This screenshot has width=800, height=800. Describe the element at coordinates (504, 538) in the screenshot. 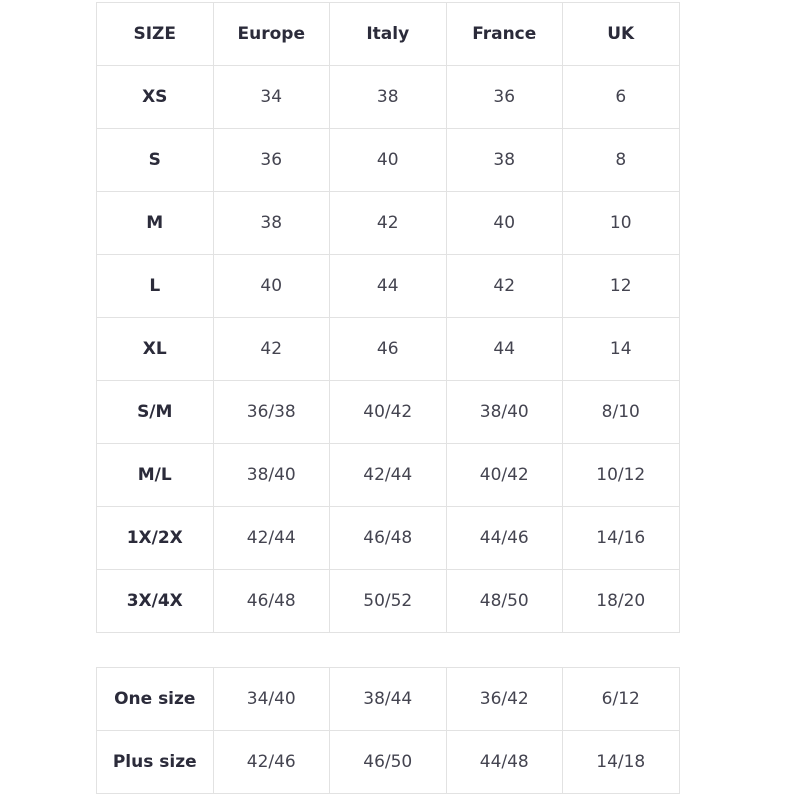

I see `size-value-cell: 44/46` at that location.